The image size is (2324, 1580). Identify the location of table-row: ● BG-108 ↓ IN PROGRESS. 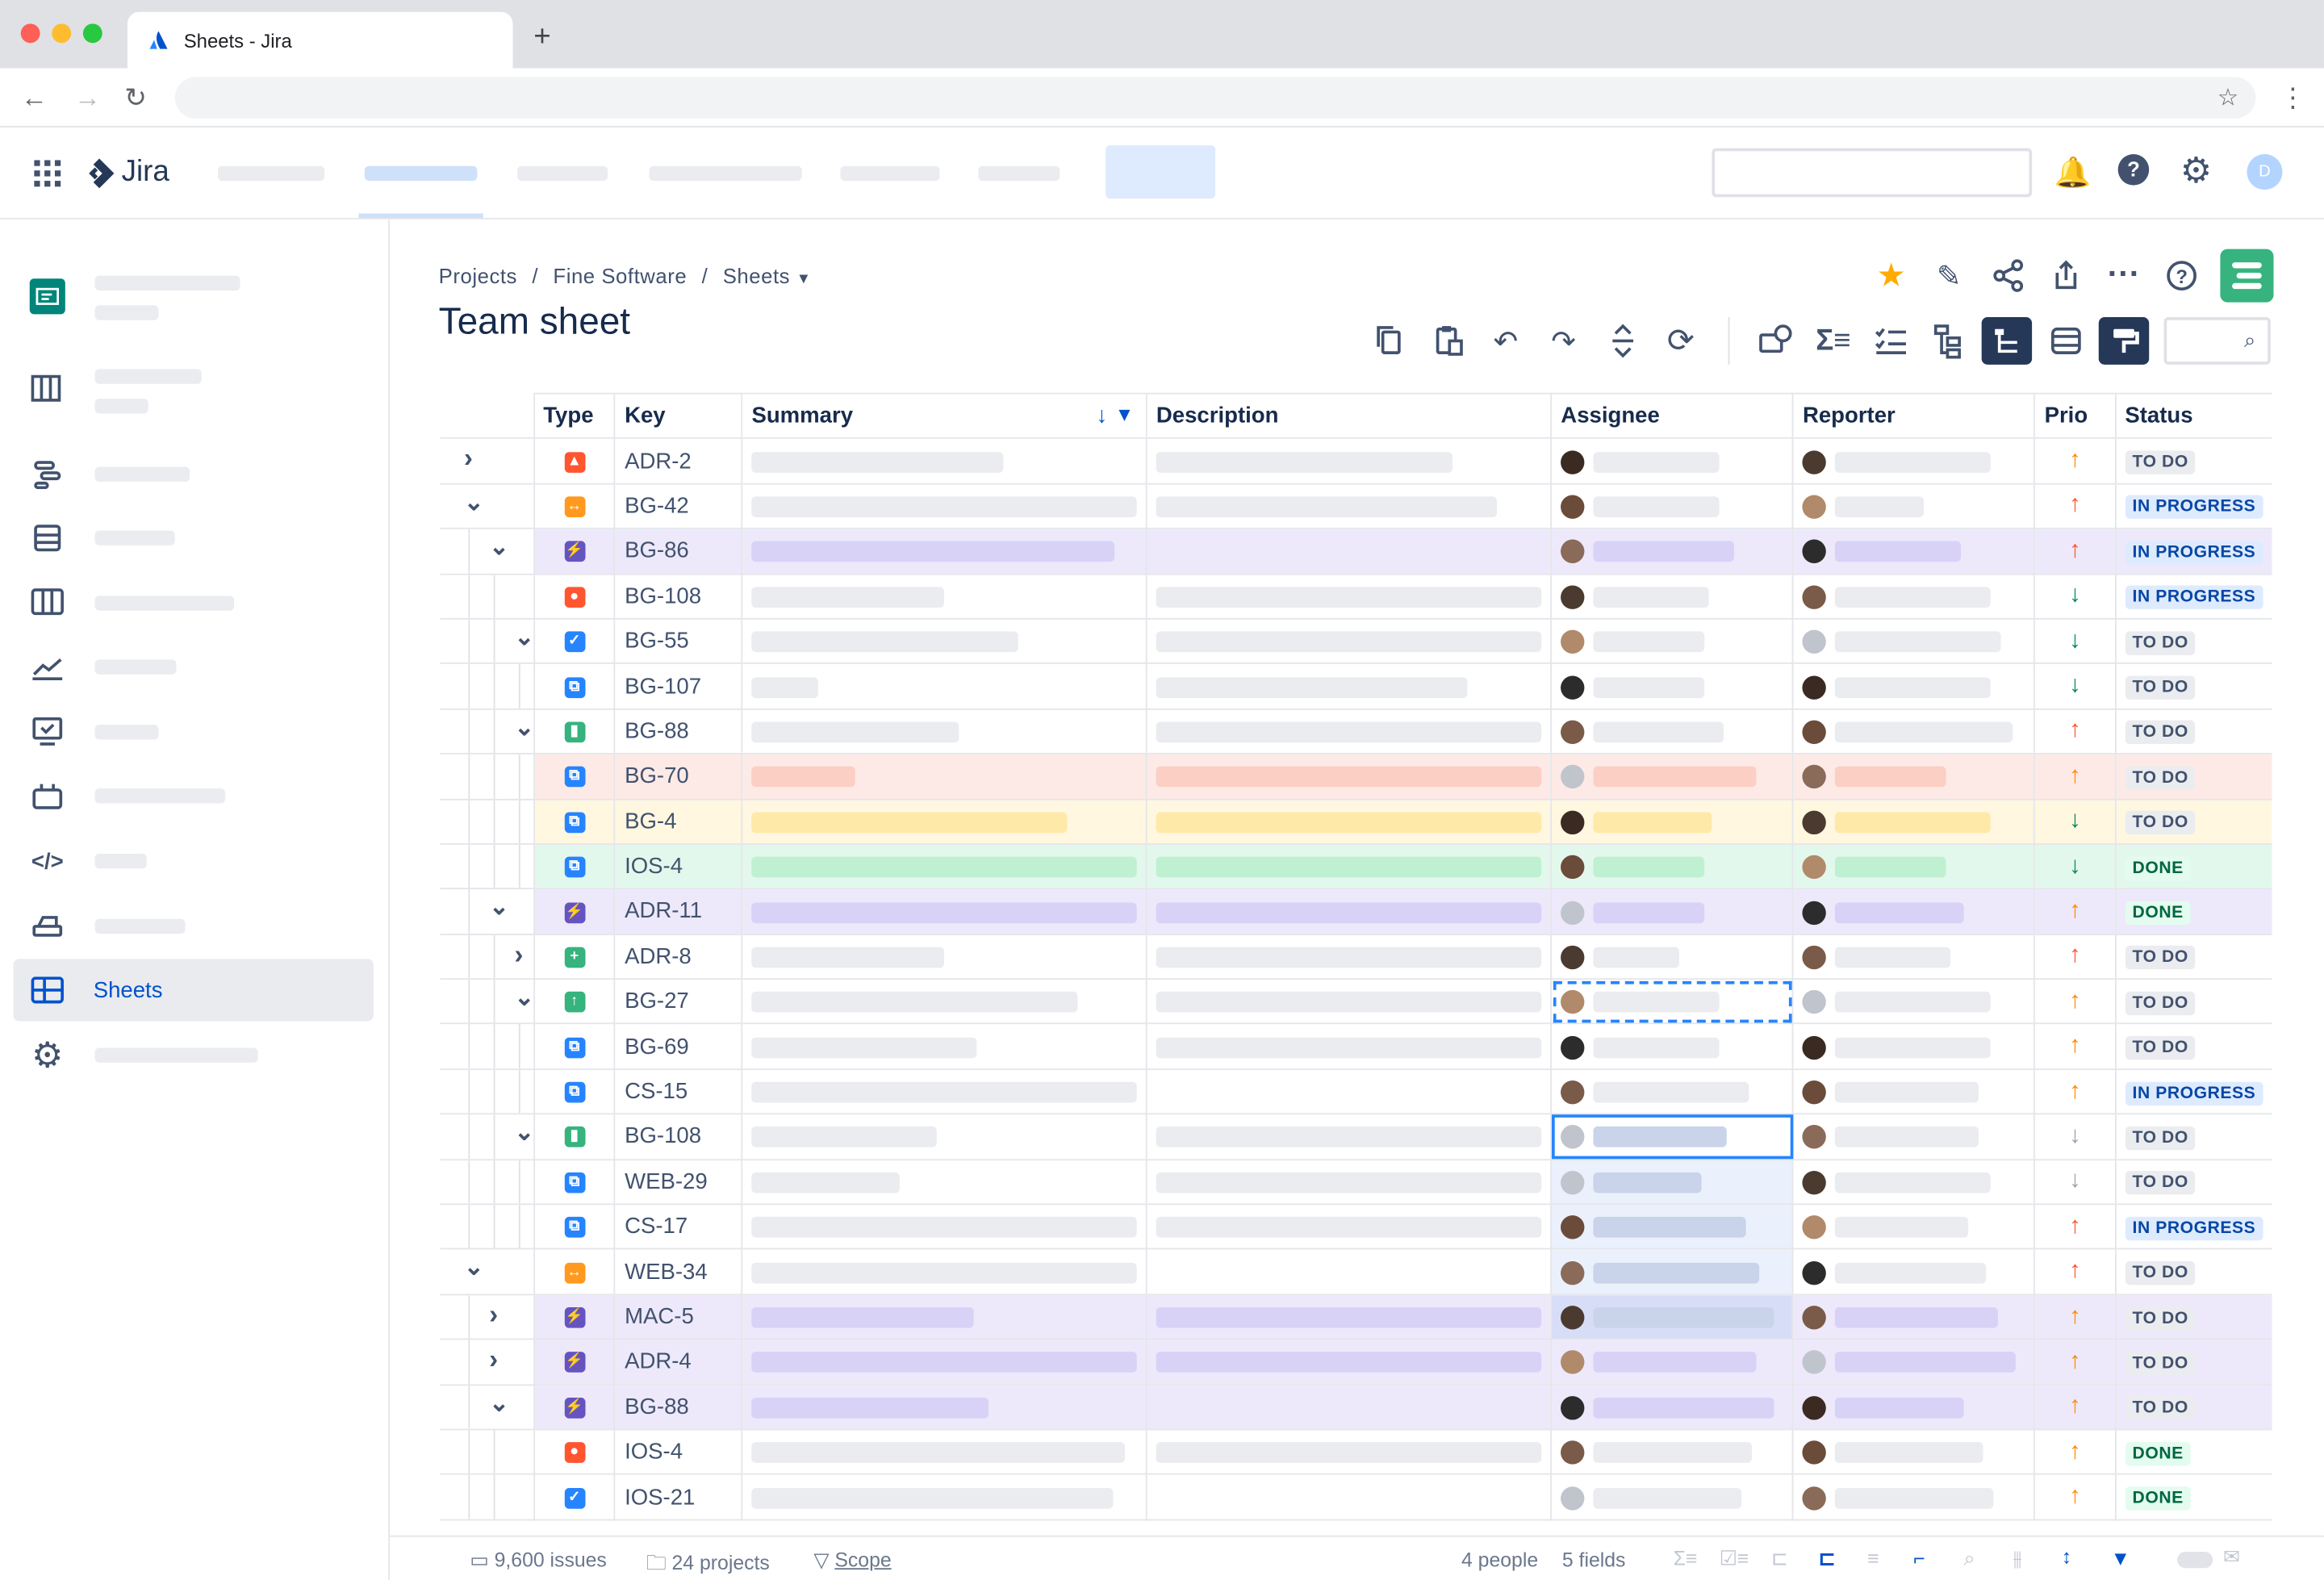
(1356, 596).